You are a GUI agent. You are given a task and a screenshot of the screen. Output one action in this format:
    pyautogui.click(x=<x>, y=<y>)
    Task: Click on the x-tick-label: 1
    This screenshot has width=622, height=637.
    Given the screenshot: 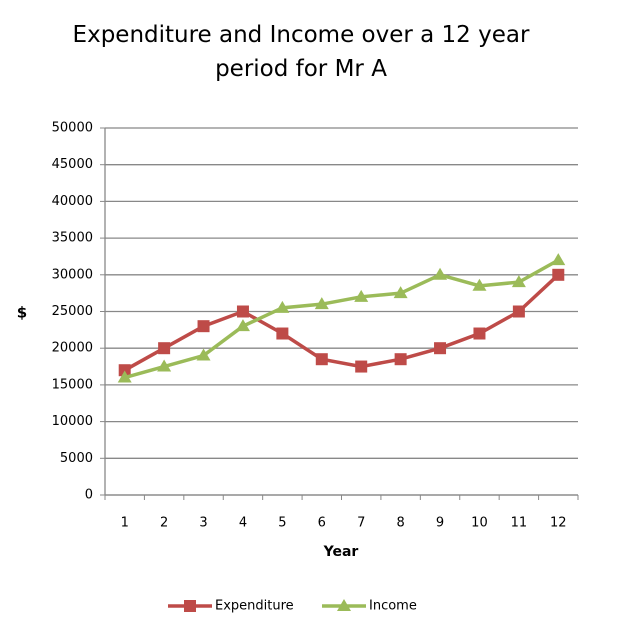 What is the action you would take?
    pyautogui.click(x=125, y=523)
    